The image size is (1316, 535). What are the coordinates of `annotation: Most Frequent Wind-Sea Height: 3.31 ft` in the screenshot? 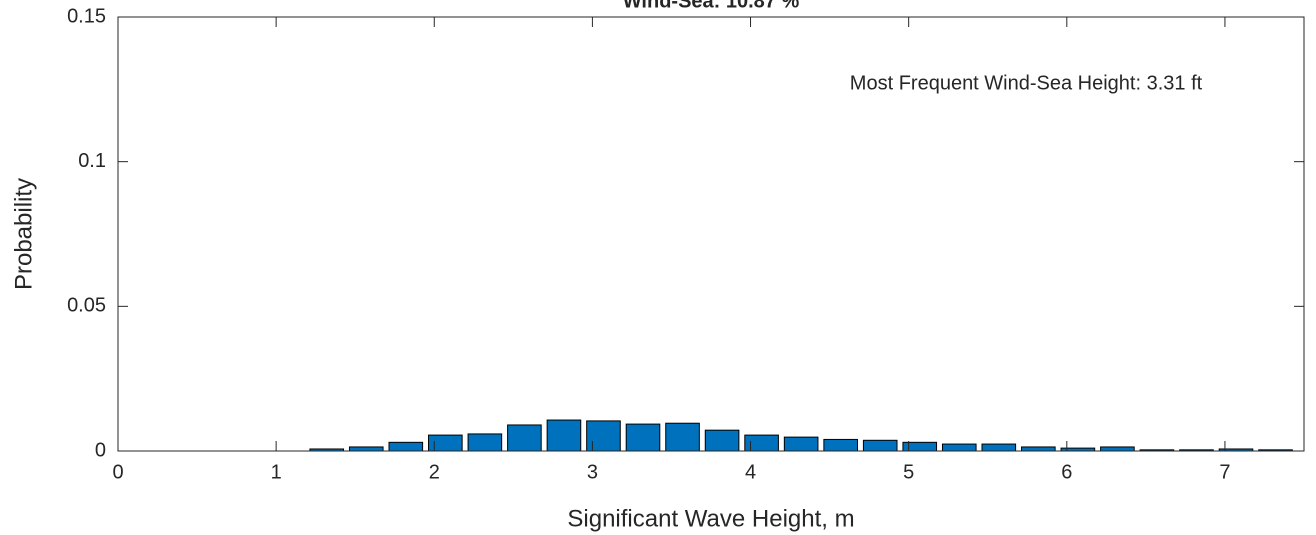 It's located at (1026, 83).